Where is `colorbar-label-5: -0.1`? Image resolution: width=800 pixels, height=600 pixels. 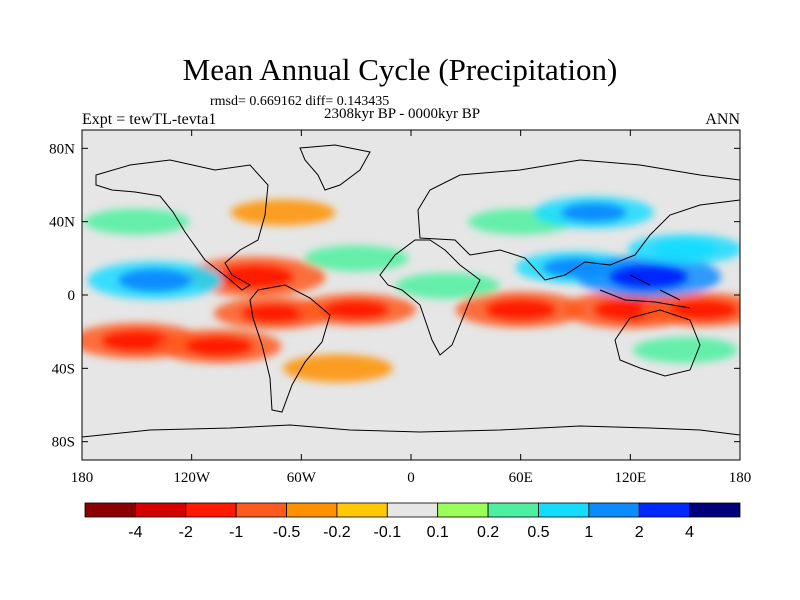
colorbar-label-5: -0.1 is located at coordinates (388, 532).